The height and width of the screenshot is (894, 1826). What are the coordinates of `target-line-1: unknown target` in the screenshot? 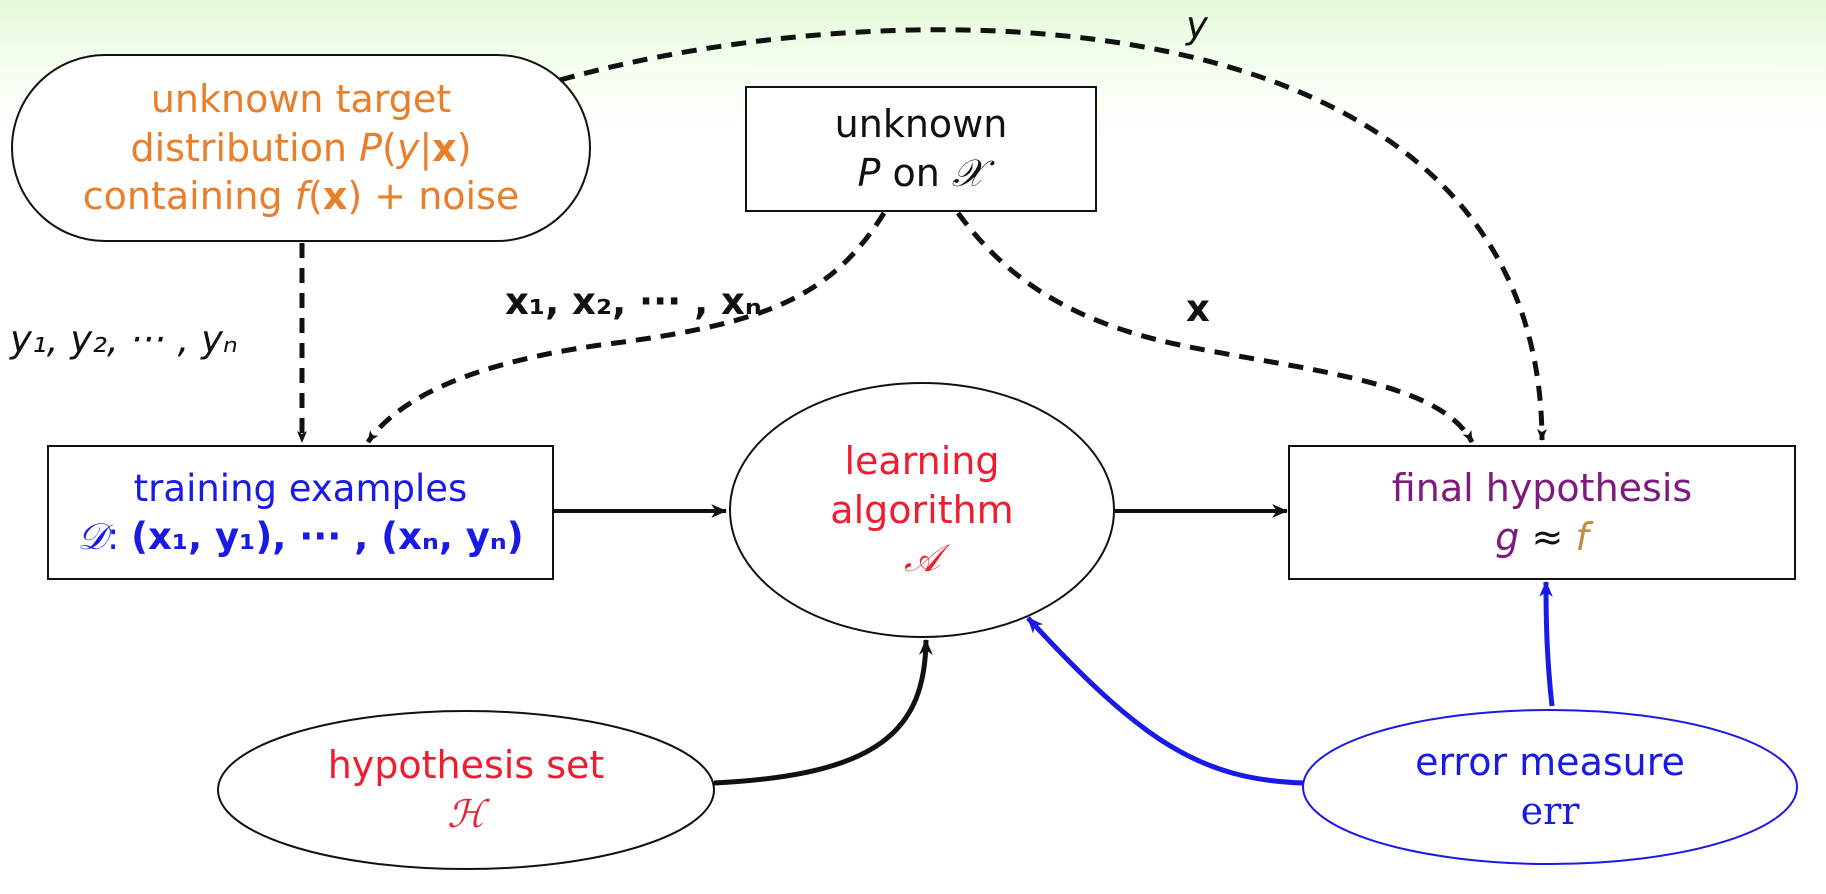 It's located at (301, 99).